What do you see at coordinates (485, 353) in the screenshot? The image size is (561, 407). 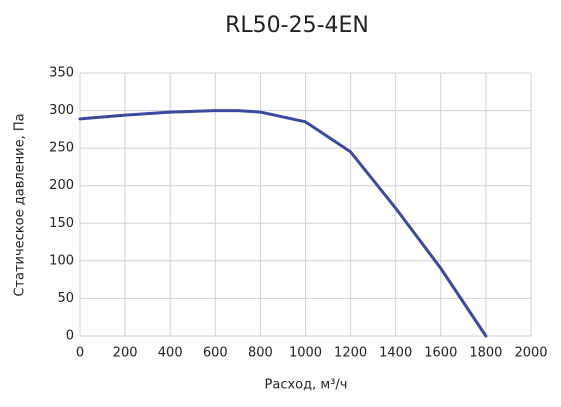 I see `x-tick-label: 1800` at bounding box center [485, 353].